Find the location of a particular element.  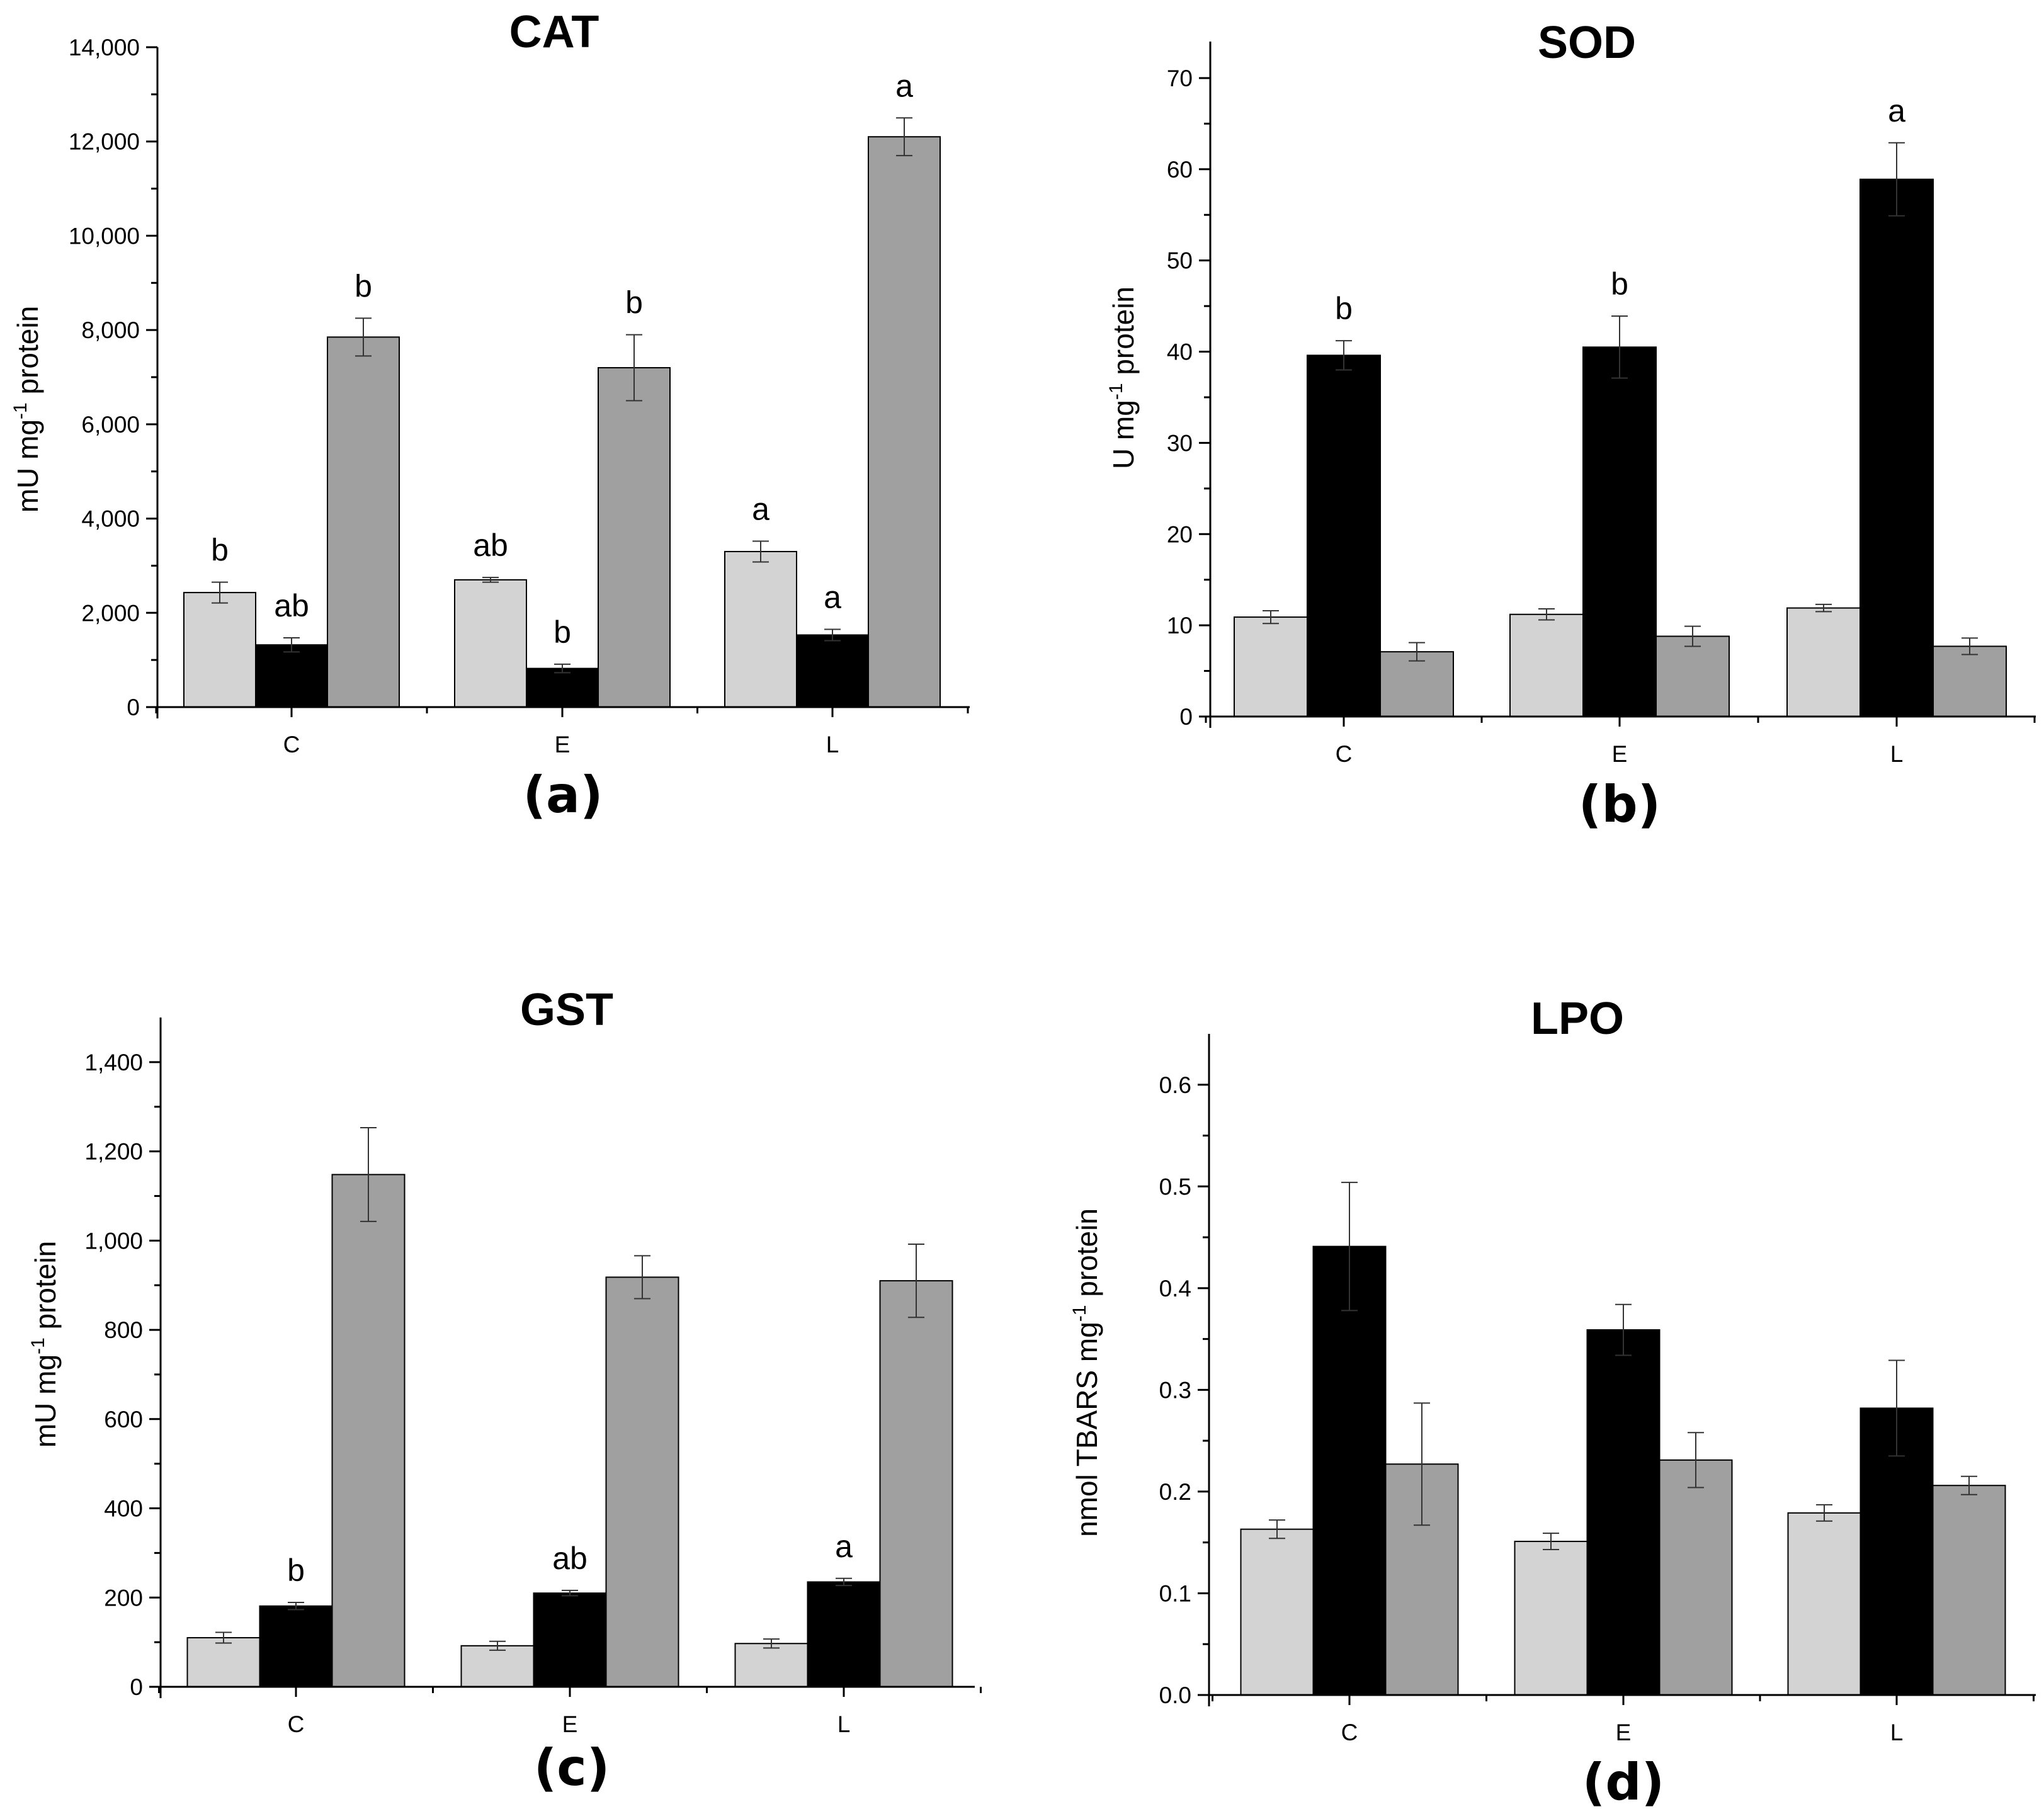

y-axis-label: nmol TBARS mg-1 protein is located at coordinates (1086, 1372).